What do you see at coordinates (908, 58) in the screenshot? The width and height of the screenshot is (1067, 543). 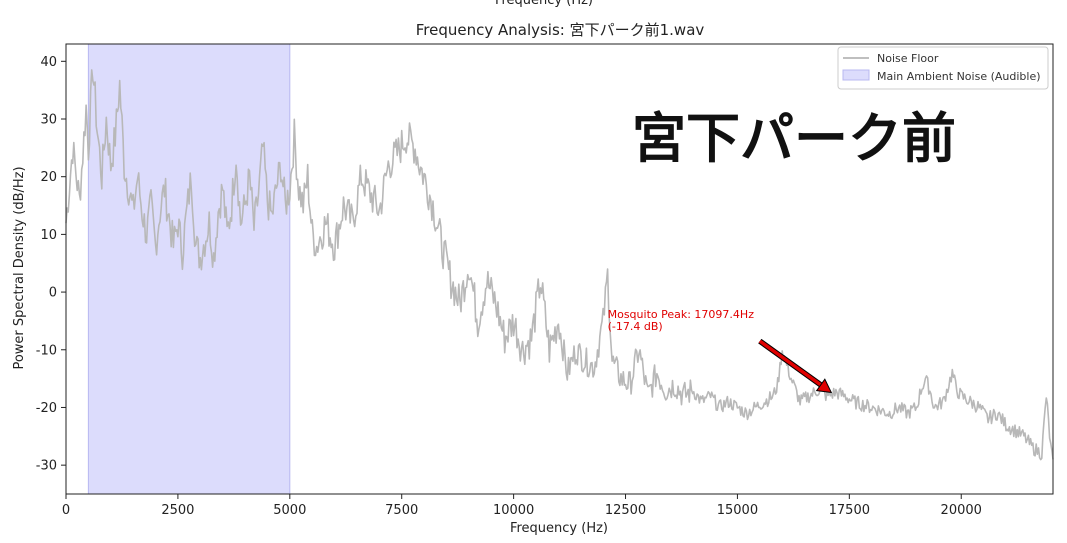 I see `legend-noise-floor-label: Noise Floor` at bounding box center [908, 58].